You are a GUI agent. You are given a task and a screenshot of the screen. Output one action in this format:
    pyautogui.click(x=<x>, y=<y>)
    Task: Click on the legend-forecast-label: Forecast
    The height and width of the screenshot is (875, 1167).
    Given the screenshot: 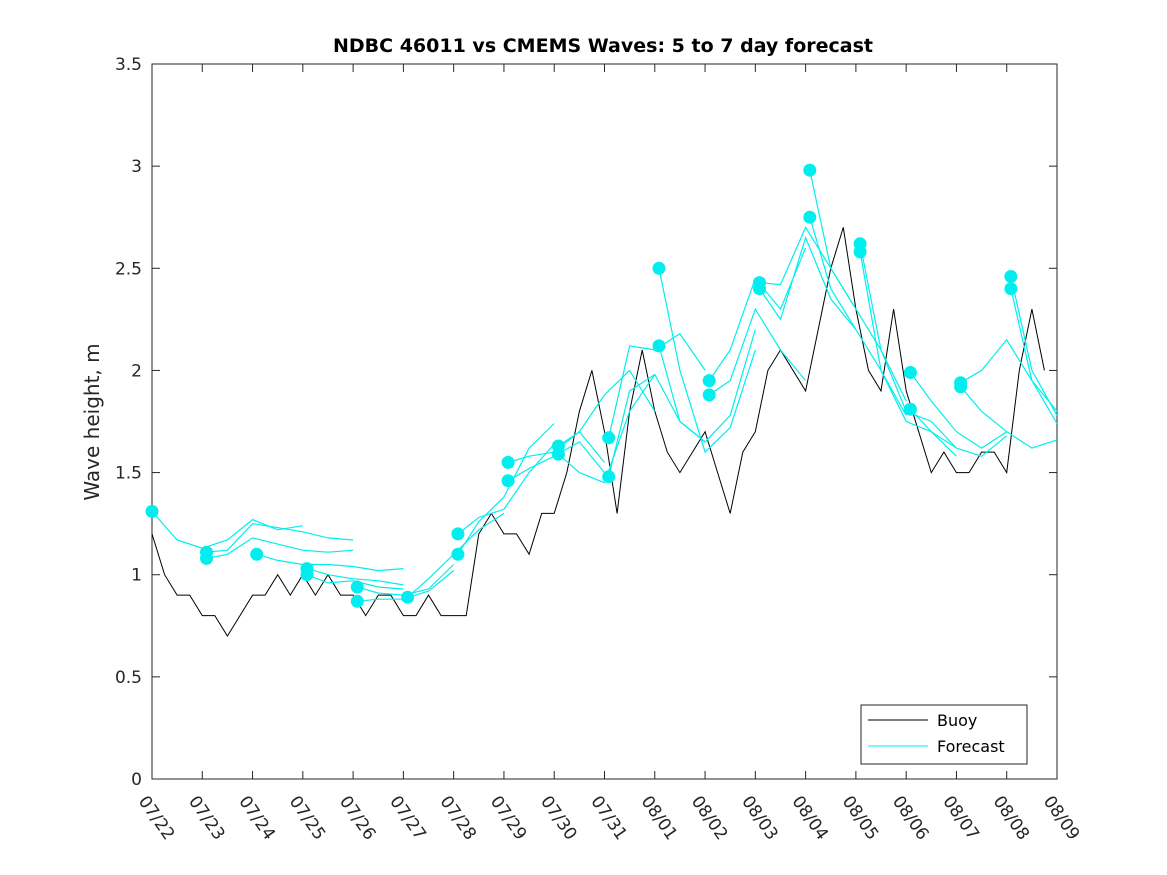 What is the action you would take?
    pyautogui.click(x=971, y=746)
    